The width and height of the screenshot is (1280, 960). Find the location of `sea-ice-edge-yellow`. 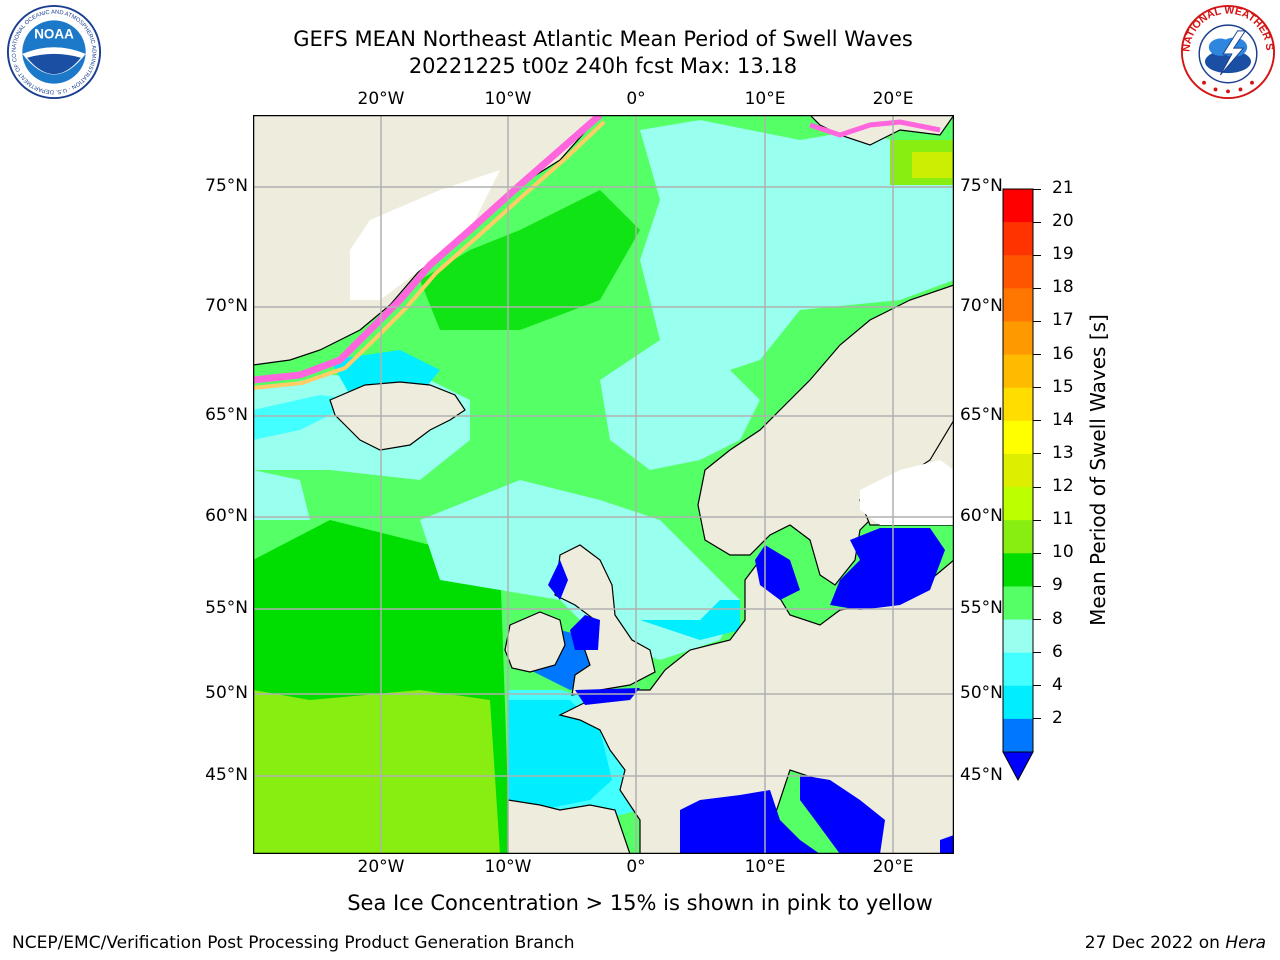

sea-ice-edge-yellow is located at coordinates (429, 255).